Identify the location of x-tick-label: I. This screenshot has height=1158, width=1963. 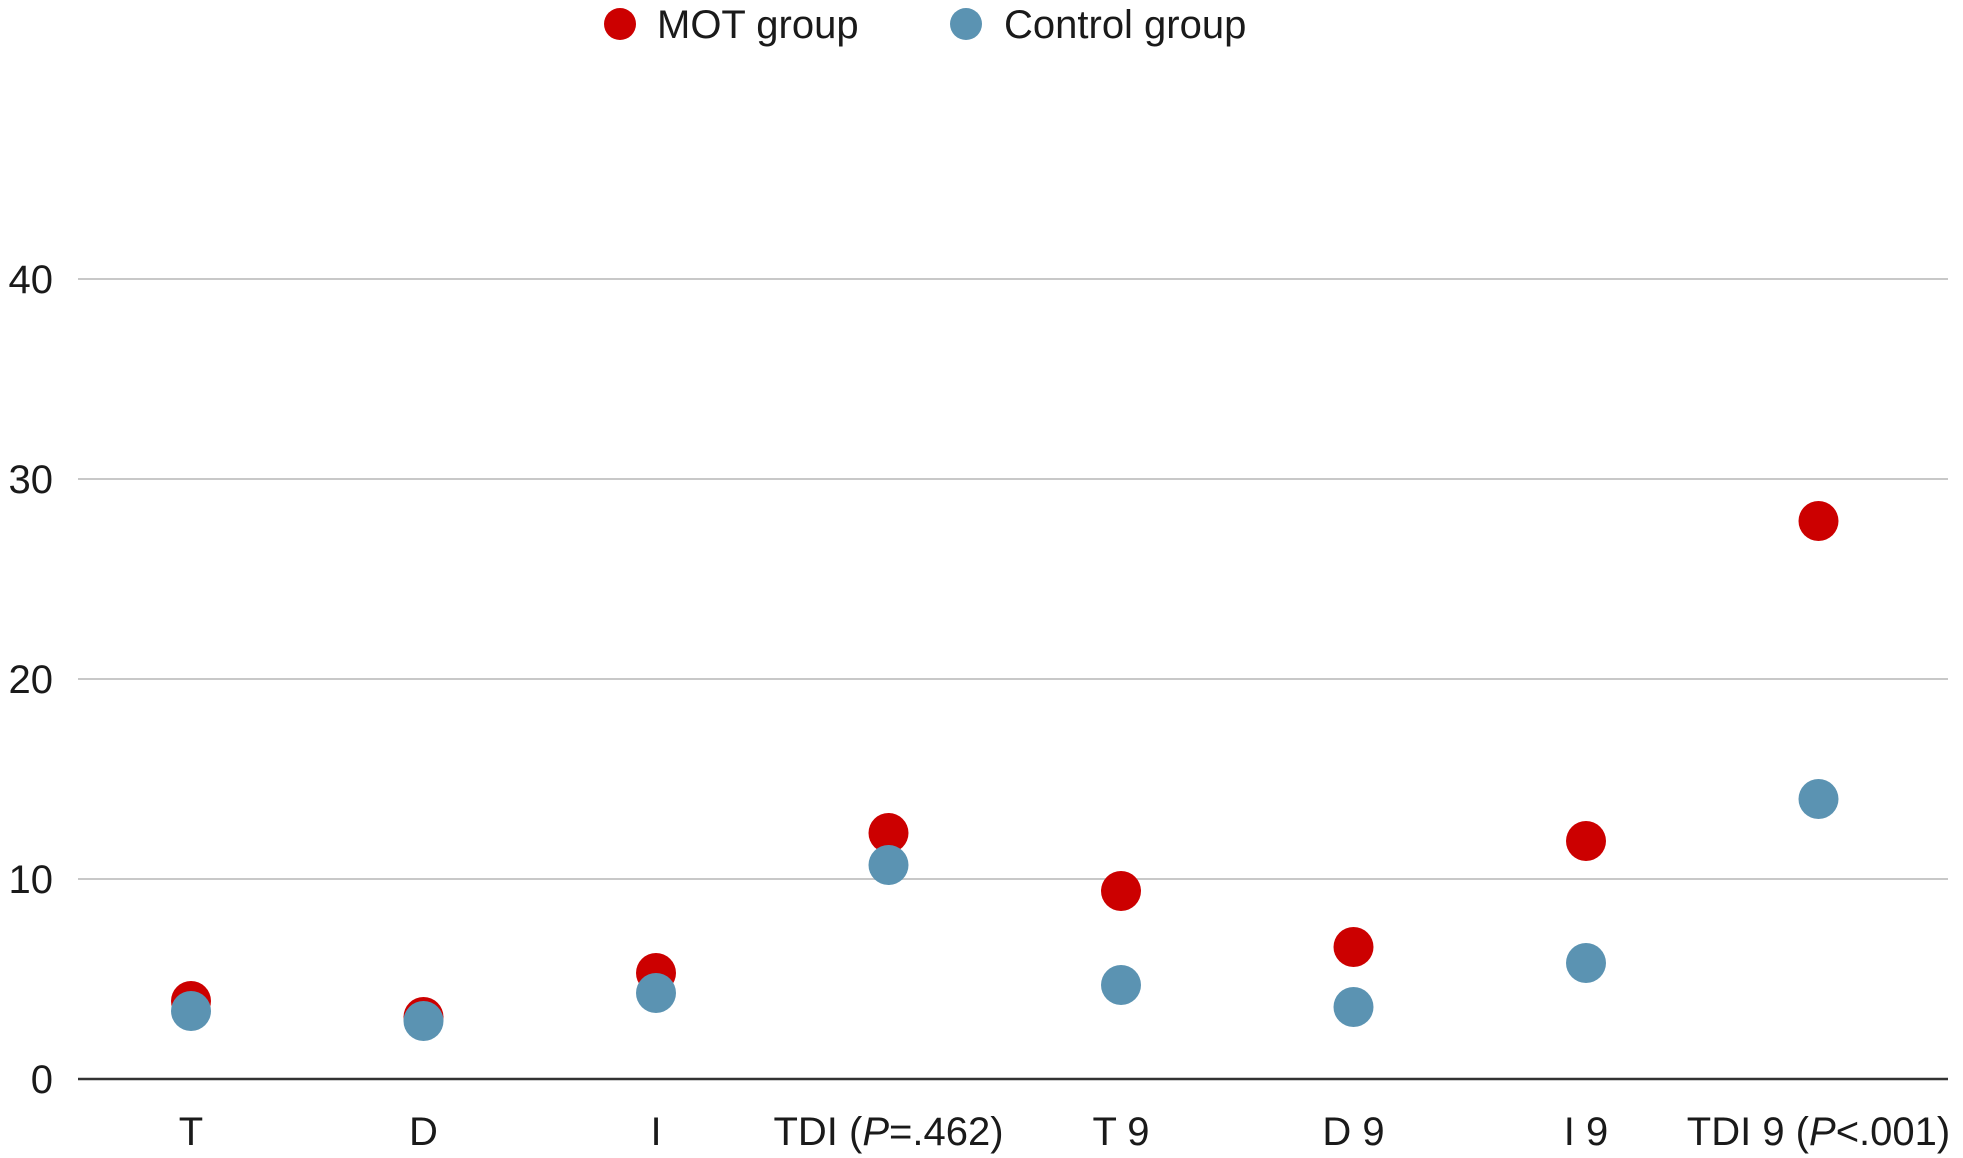
(655, 1132).